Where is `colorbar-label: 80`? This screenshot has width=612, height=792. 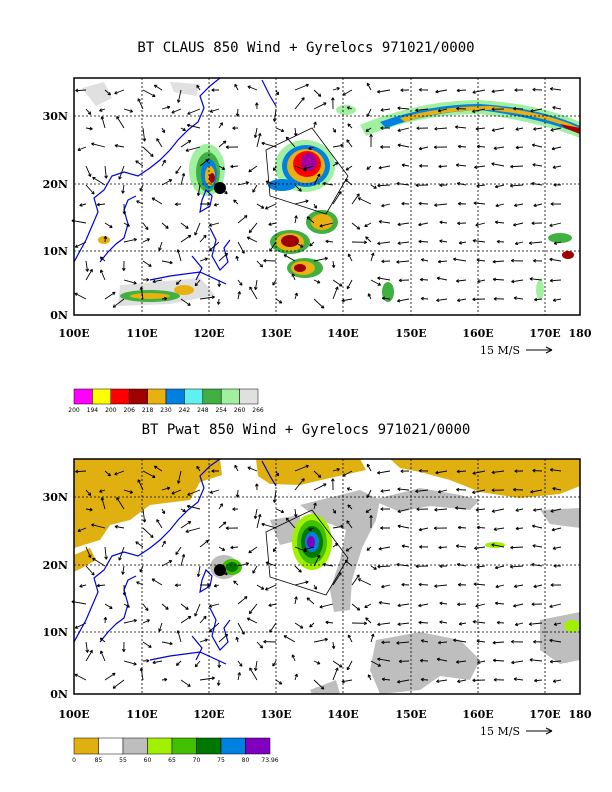
colorbar-label: 80 is located at coordinates (246, 760).